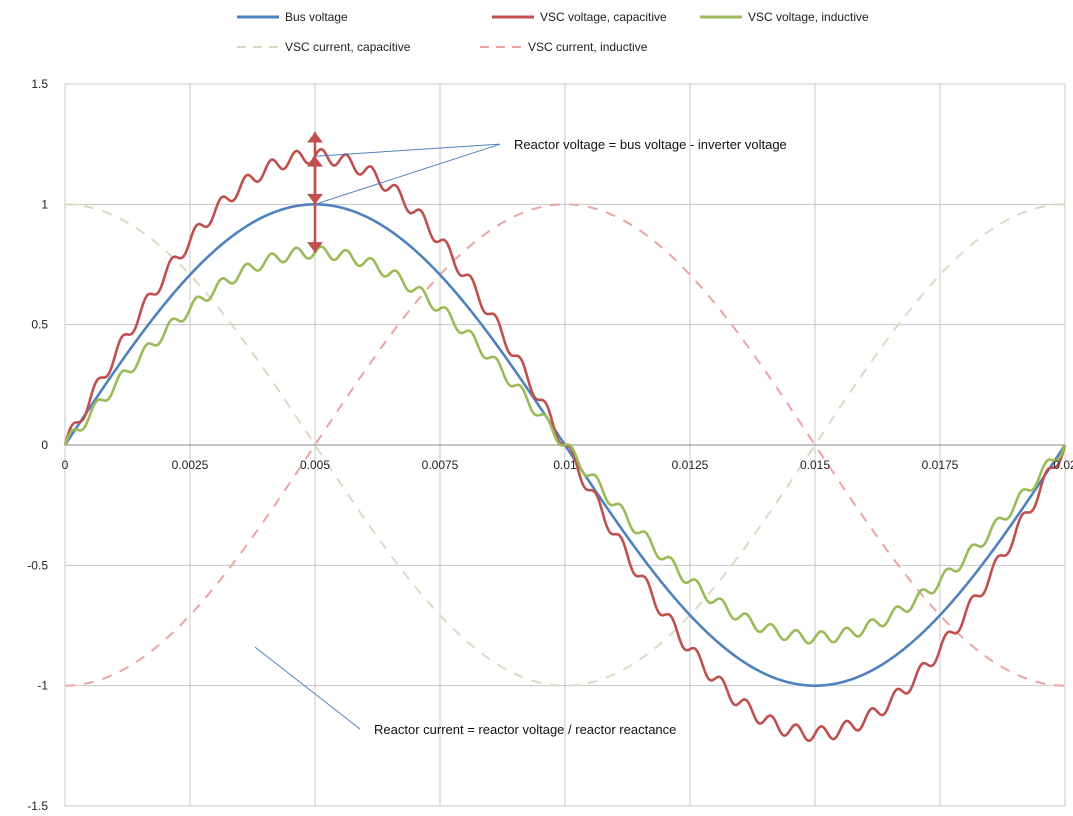  I want to click on y-tick-label: -1.5, so click(37, 805).